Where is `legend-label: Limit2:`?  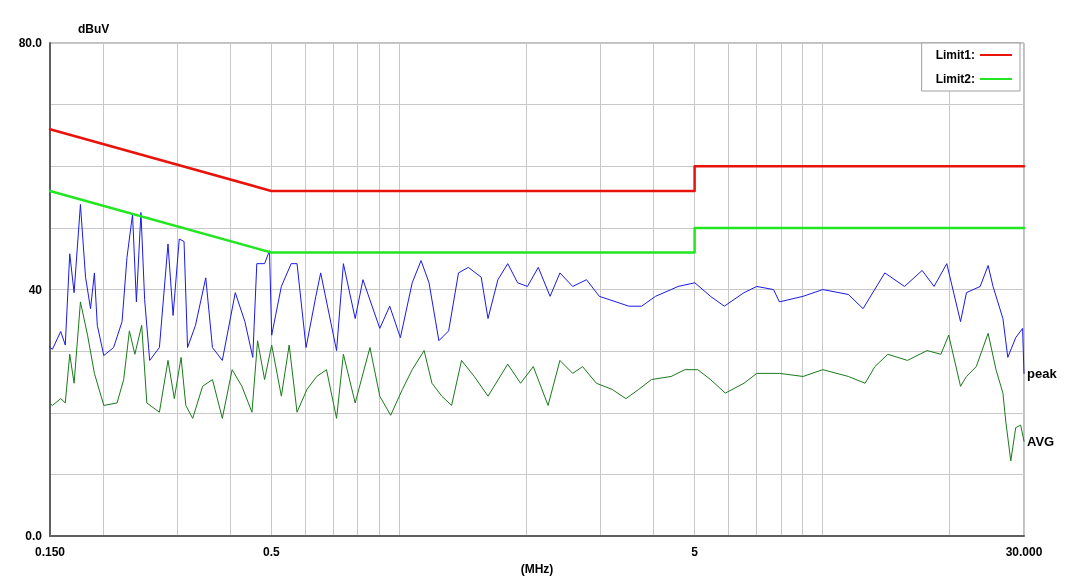
legend-label: Limit2: is located at coordinates (955, 79).